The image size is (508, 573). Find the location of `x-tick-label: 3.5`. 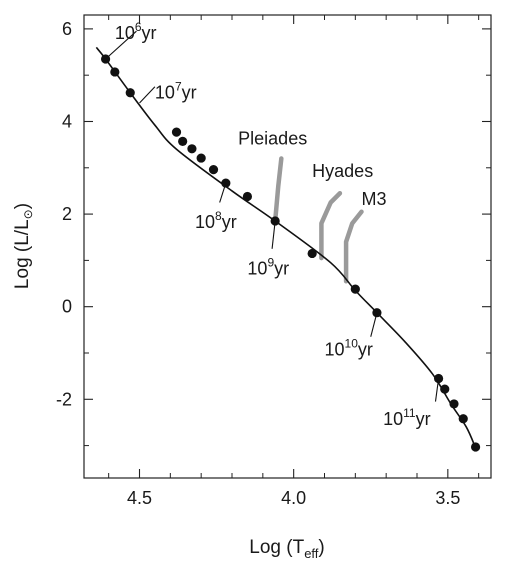

x-tick-label: 3.5 is located at coordinates (447, 498).